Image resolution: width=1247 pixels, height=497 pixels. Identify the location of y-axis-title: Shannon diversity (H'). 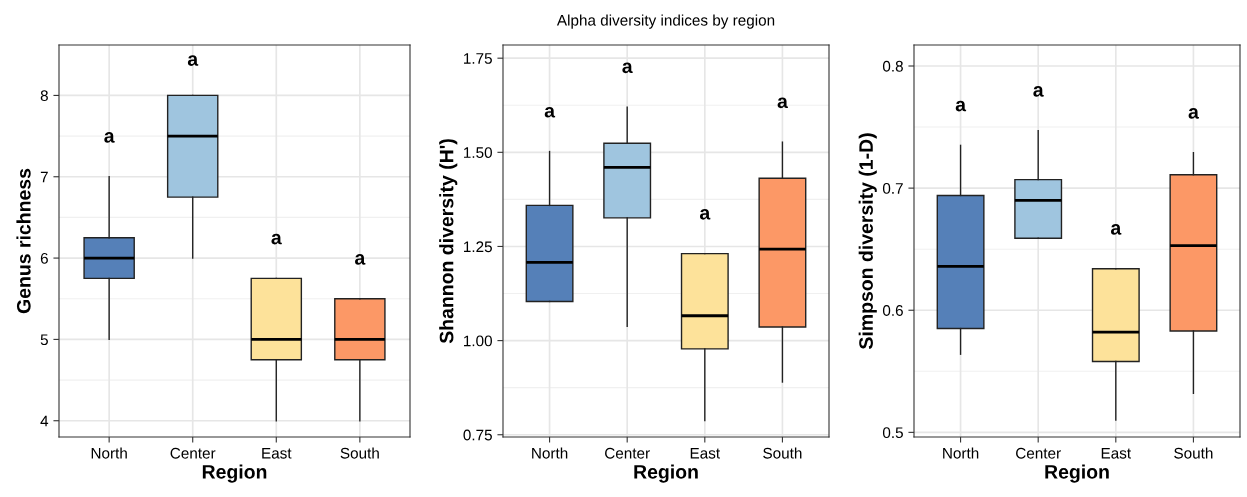
(448, 241).